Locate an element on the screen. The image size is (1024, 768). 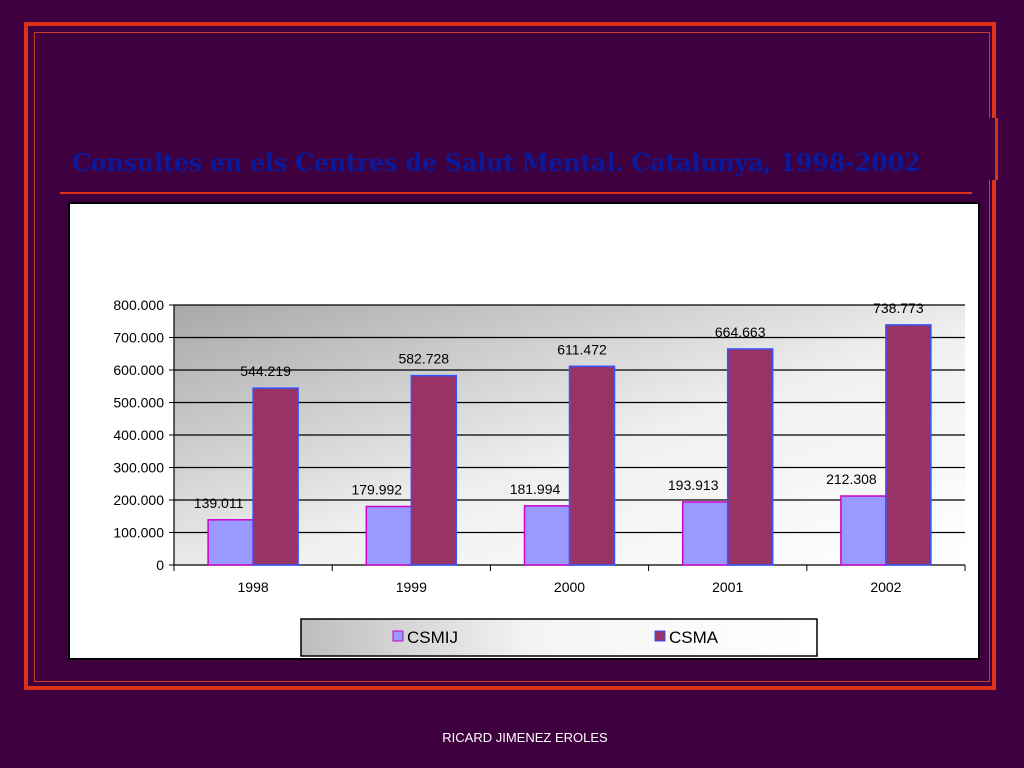
footer-author: RICARD JIMENEZ EROLES is located at coordinates (525, 737).